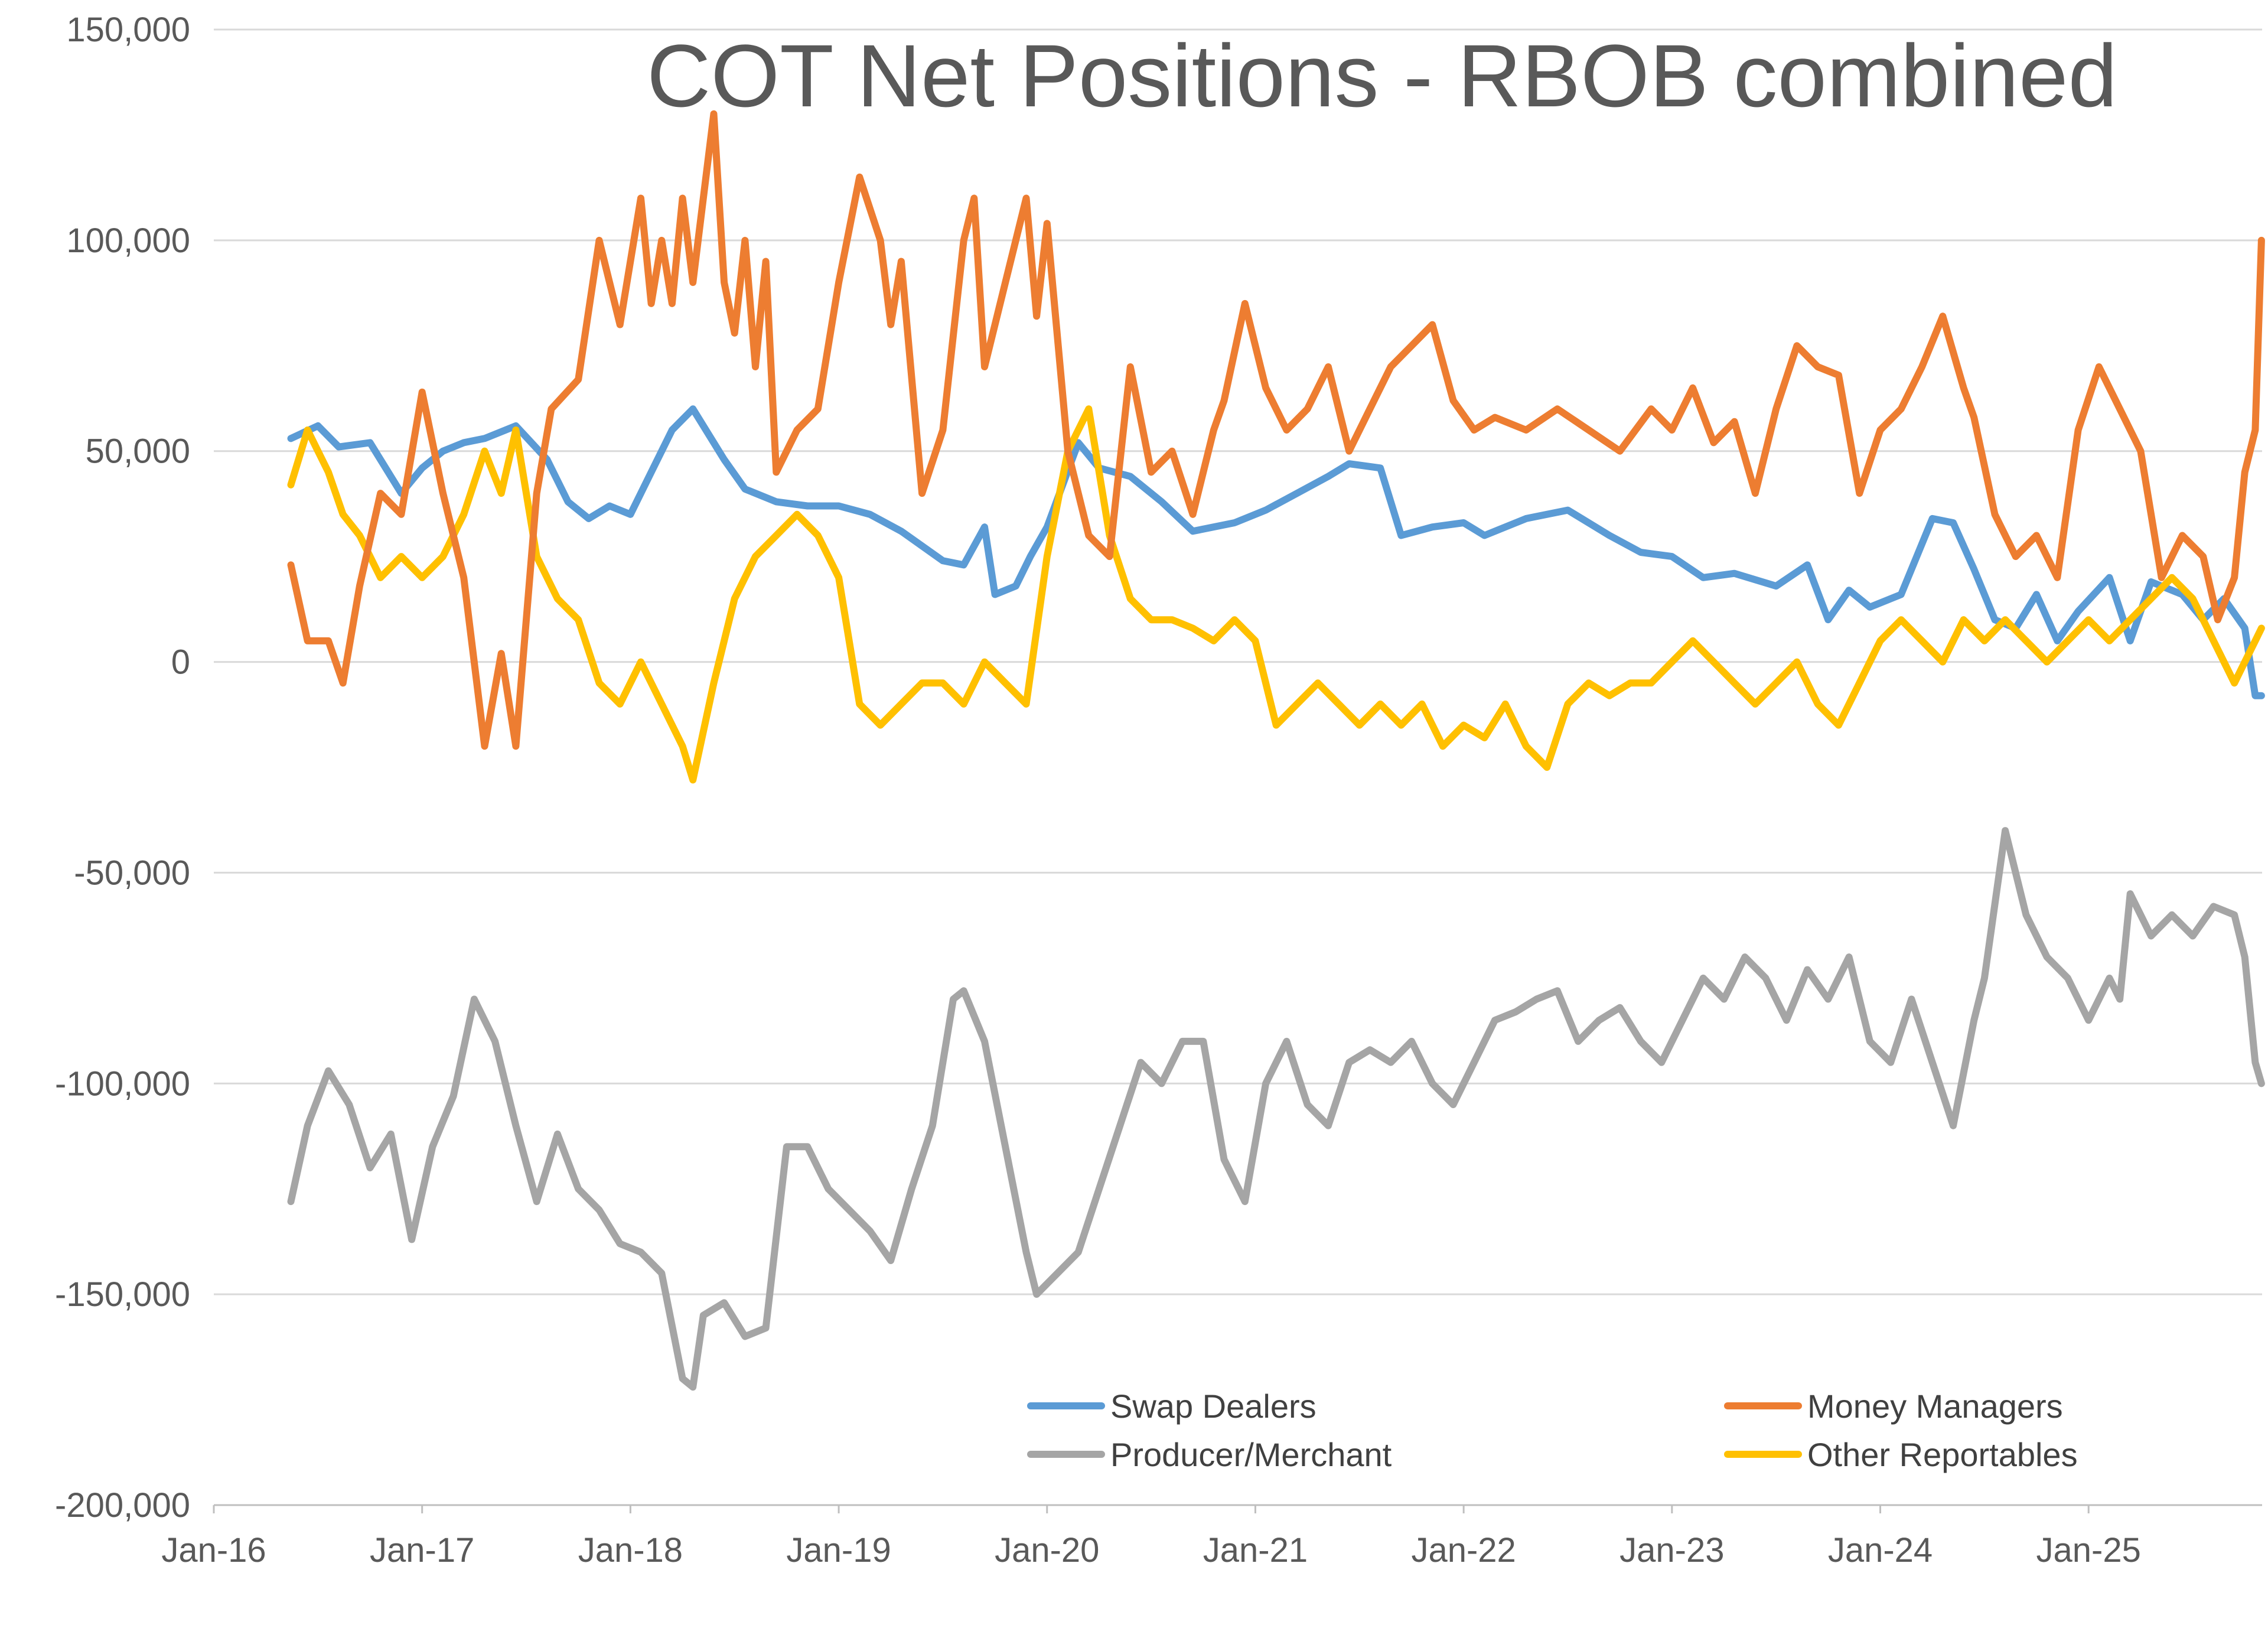 This screenshot has height=1651, width=2268. What do you see at coordinates (1251, 1454) in the screenshot?
I see `legend-label: Producer/Merchant` at bounding box center [1251, 1454].